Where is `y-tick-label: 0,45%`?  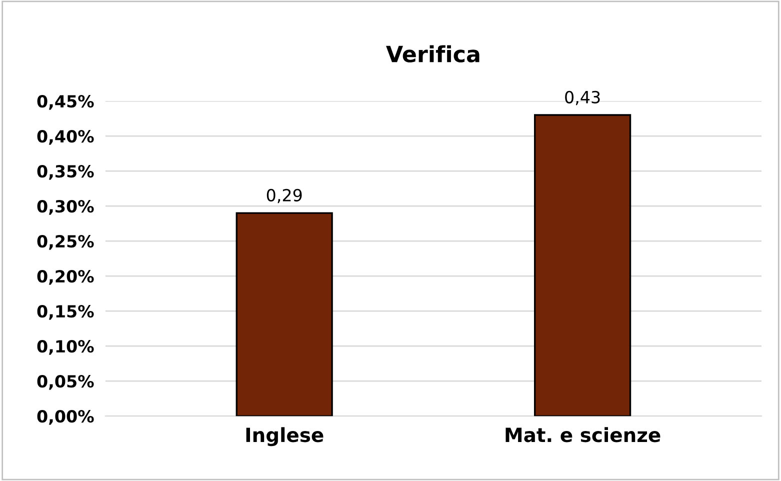 y-tick-label: 0,45% is located at coordinates (65, 102).